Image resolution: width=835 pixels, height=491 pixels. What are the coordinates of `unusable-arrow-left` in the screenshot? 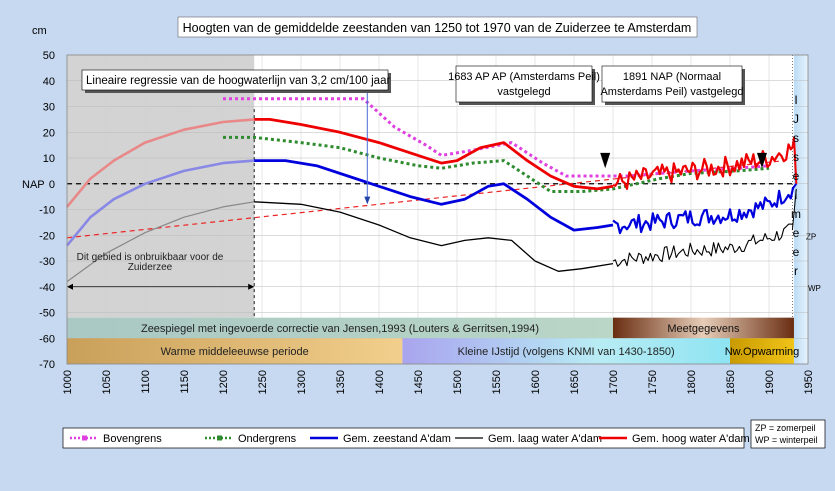 It's located at (70, 286).